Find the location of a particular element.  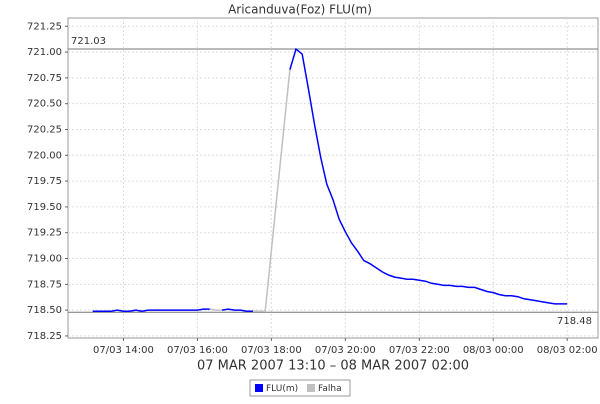

y-tick-label: 718.25 is located at coordinates (44, 336).